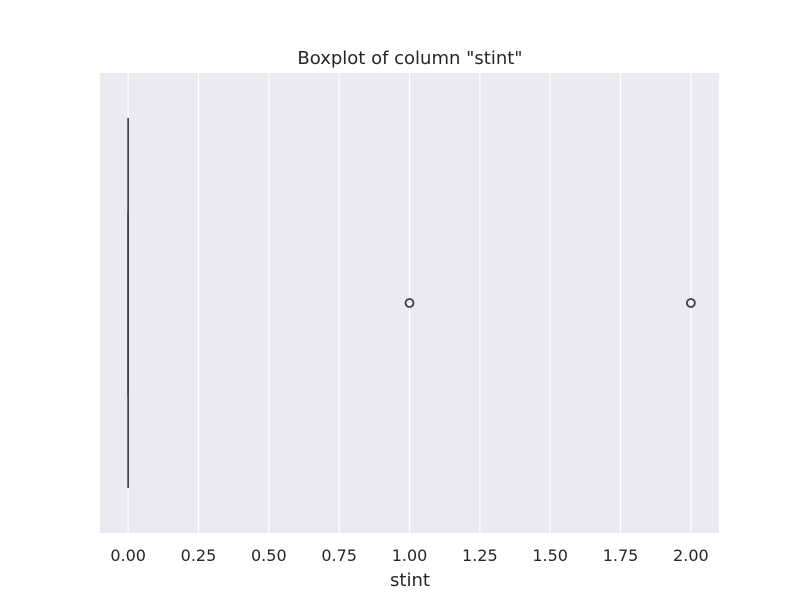  I want to click on x-tick-label: 2.00, so click(691, 555).